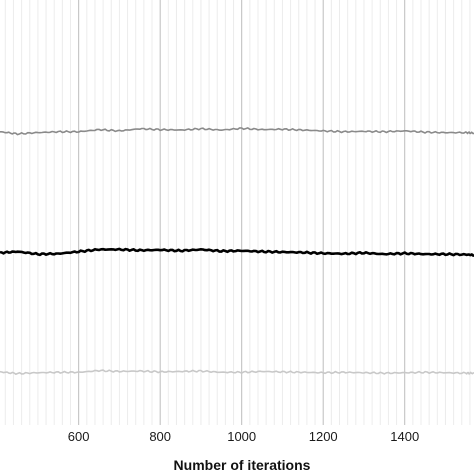 The height and width of the screenshot is (474, 474). What do you see at coordinates (323, 436) in the screenshot?
I see `x-tick-label: 1200` at bounding box center [323, 436].